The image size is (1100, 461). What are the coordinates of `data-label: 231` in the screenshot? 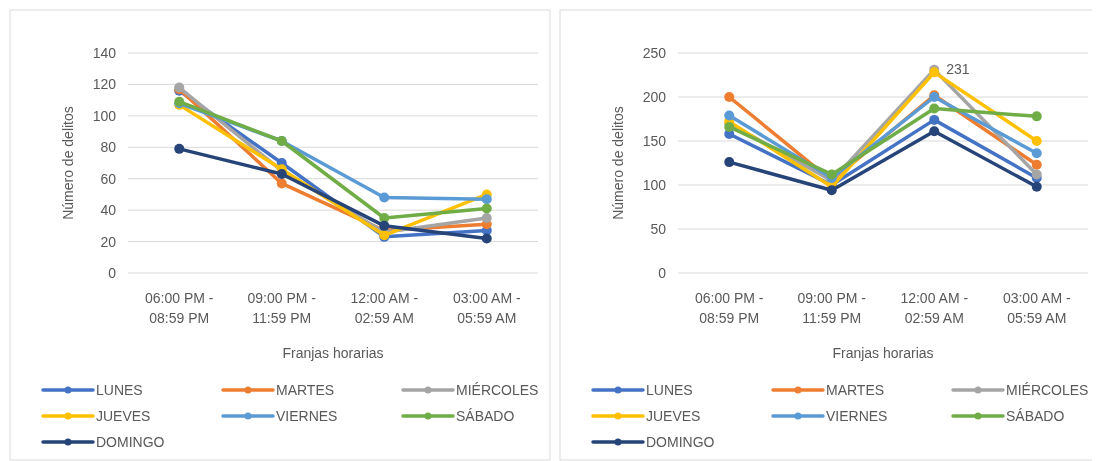 It's located at (958, 68).